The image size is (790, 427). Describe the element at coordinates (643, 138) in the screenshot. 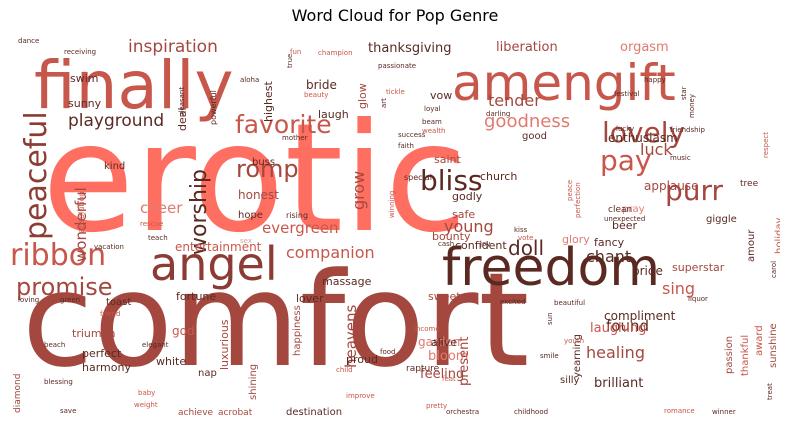

I see `word-enthusiasm: enthusiasm` at that location.